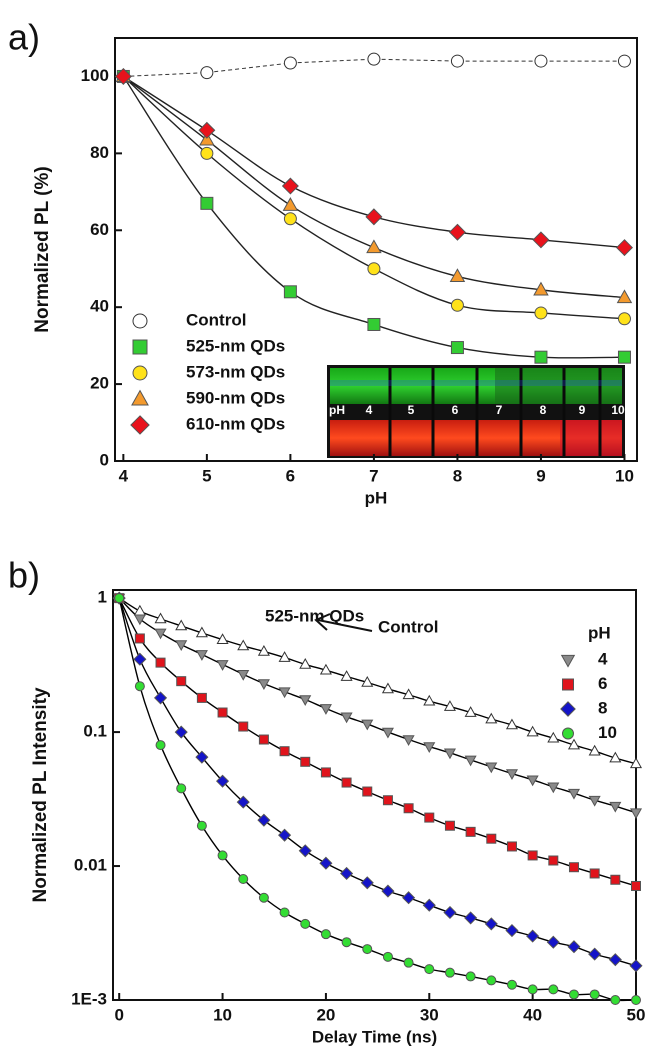 Image resolution: width=649 pixels, height=1063 pixels. I want to click on x-axis-label: pH, so click(376, 497).